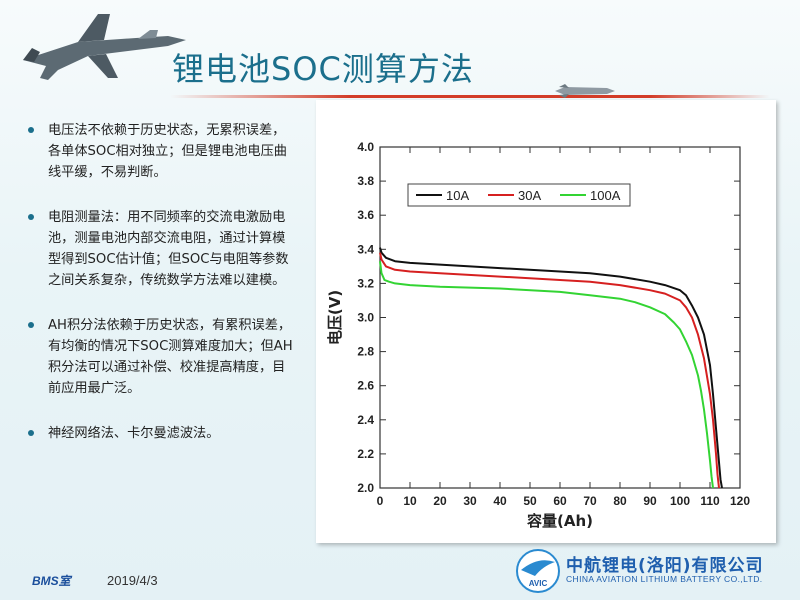 This screenshot has width=800, height=600. Describe the element at coordinates (470, 96) in the screenshot. I see `title-divider` at that location.